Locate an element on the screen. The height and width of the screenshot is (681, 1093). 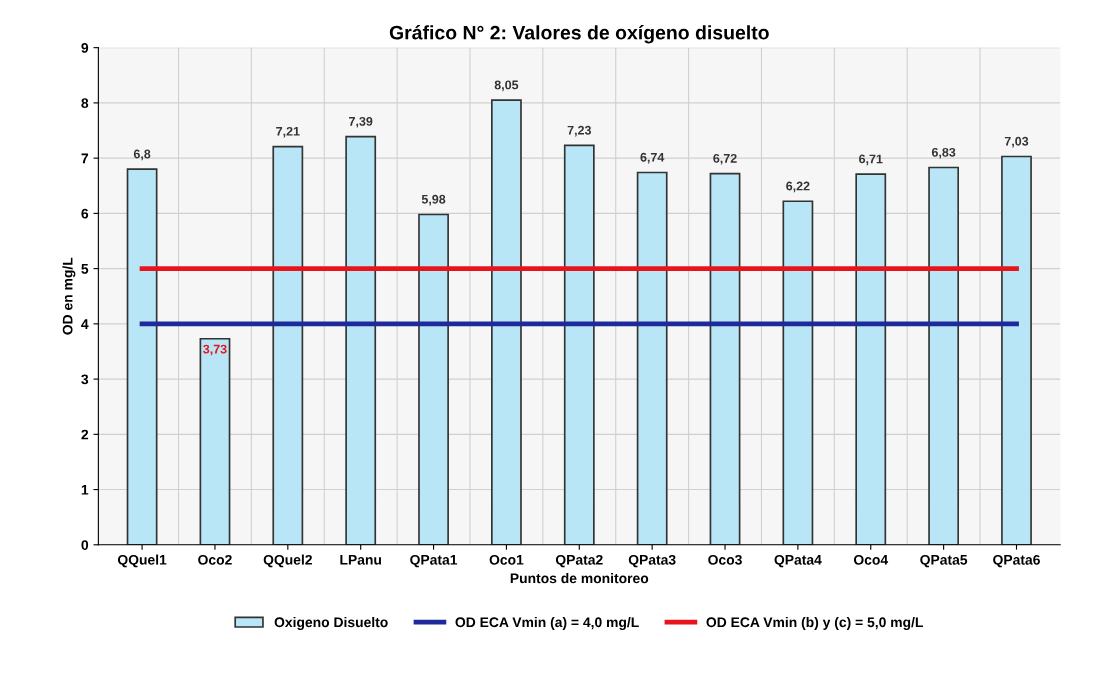
x-tick-label: QPata6 is located at coordinates (1016, 561).